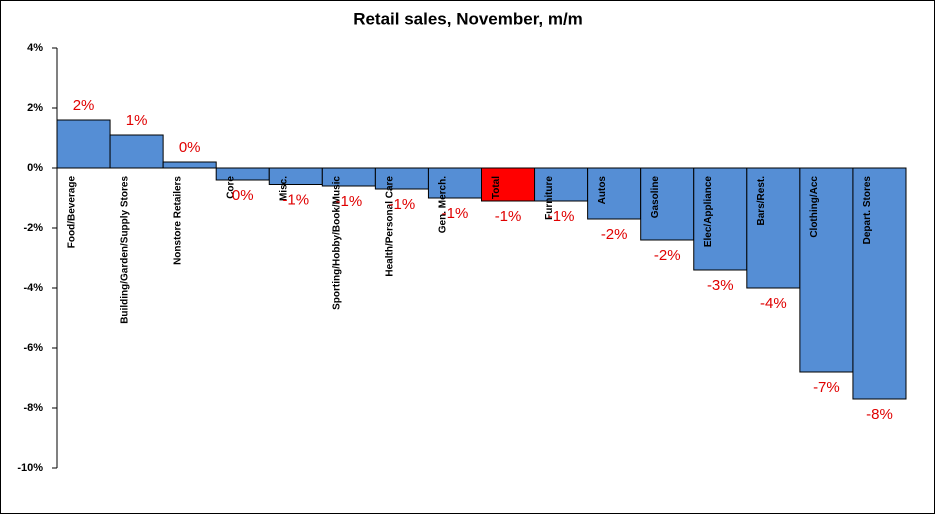 The image size is (936, 515). What do you see at coordinates (443, 204) in the screenshot?
I see `x-tick-label: Gen. Merch.` at bounding box center [443, 204].